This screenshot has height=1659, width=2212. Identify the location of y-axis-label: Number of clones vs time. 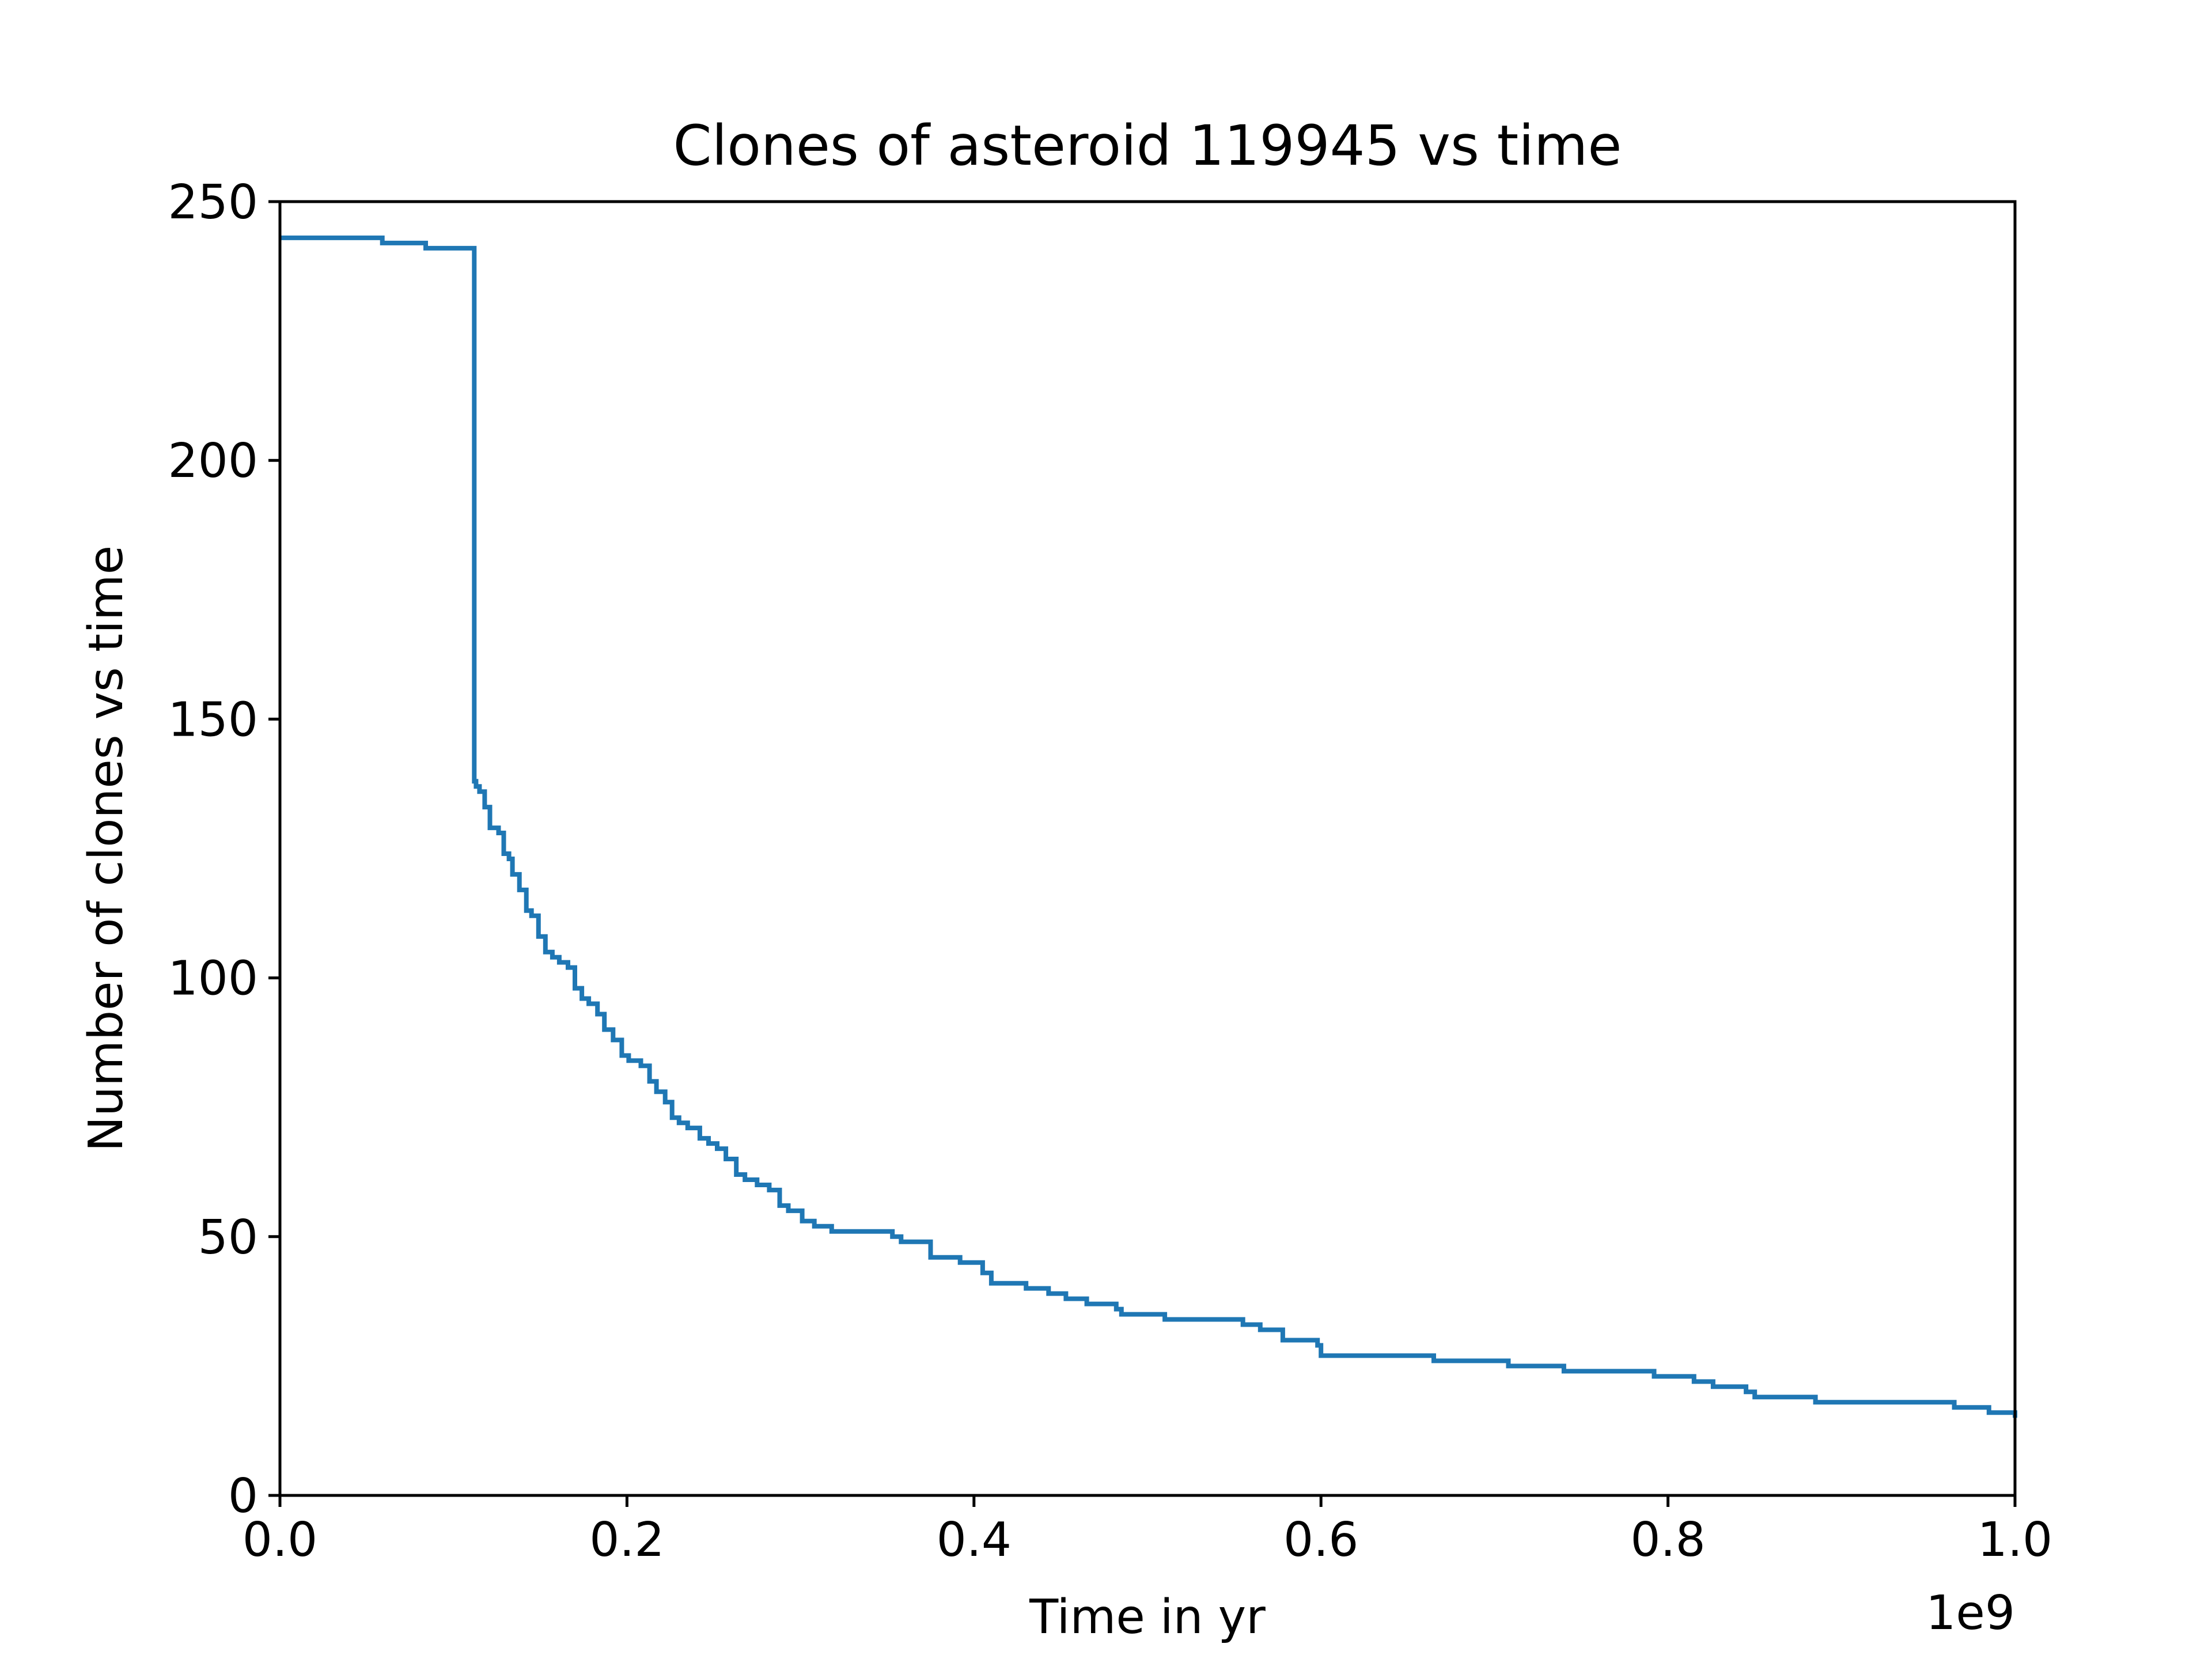
(106, 849).